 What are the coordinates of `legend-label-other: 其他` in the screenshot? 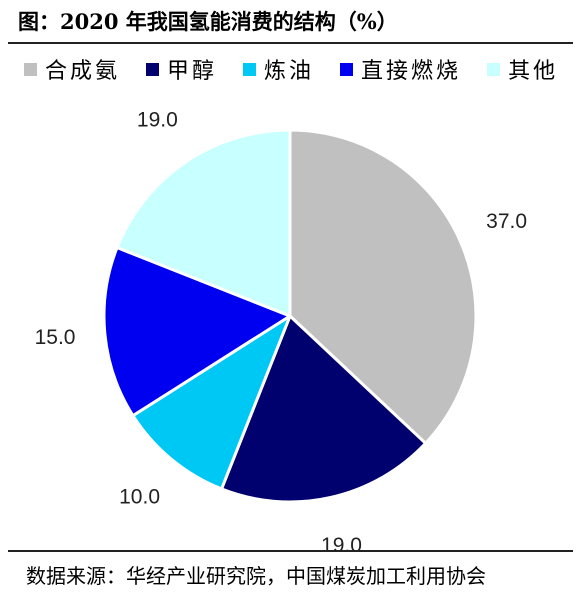 It's located at (533, 71).